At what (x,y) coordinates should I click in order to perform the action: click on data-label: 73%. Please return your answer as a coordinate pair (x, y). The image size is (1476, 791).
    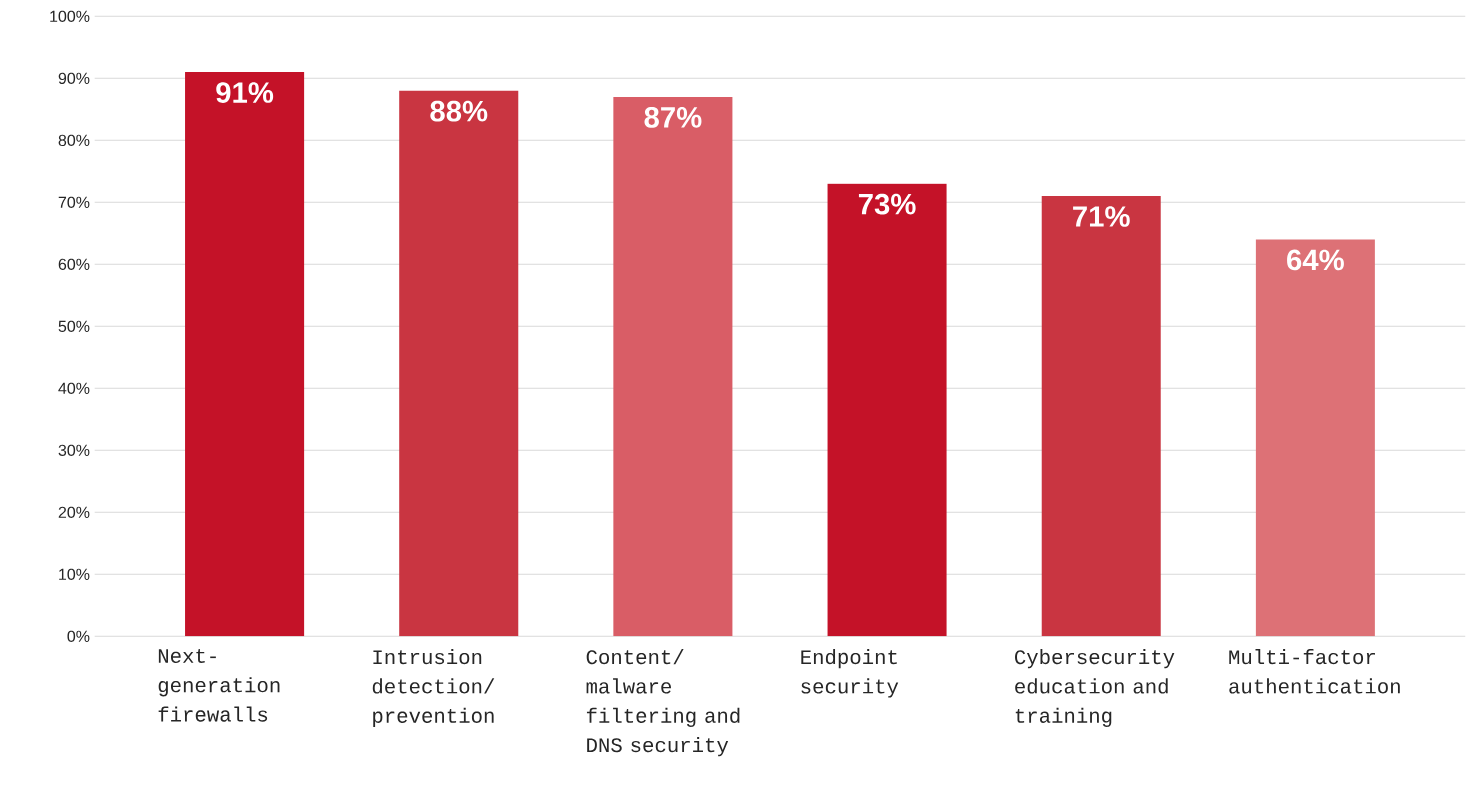
    Looking at the image, I should click on (887, 204).